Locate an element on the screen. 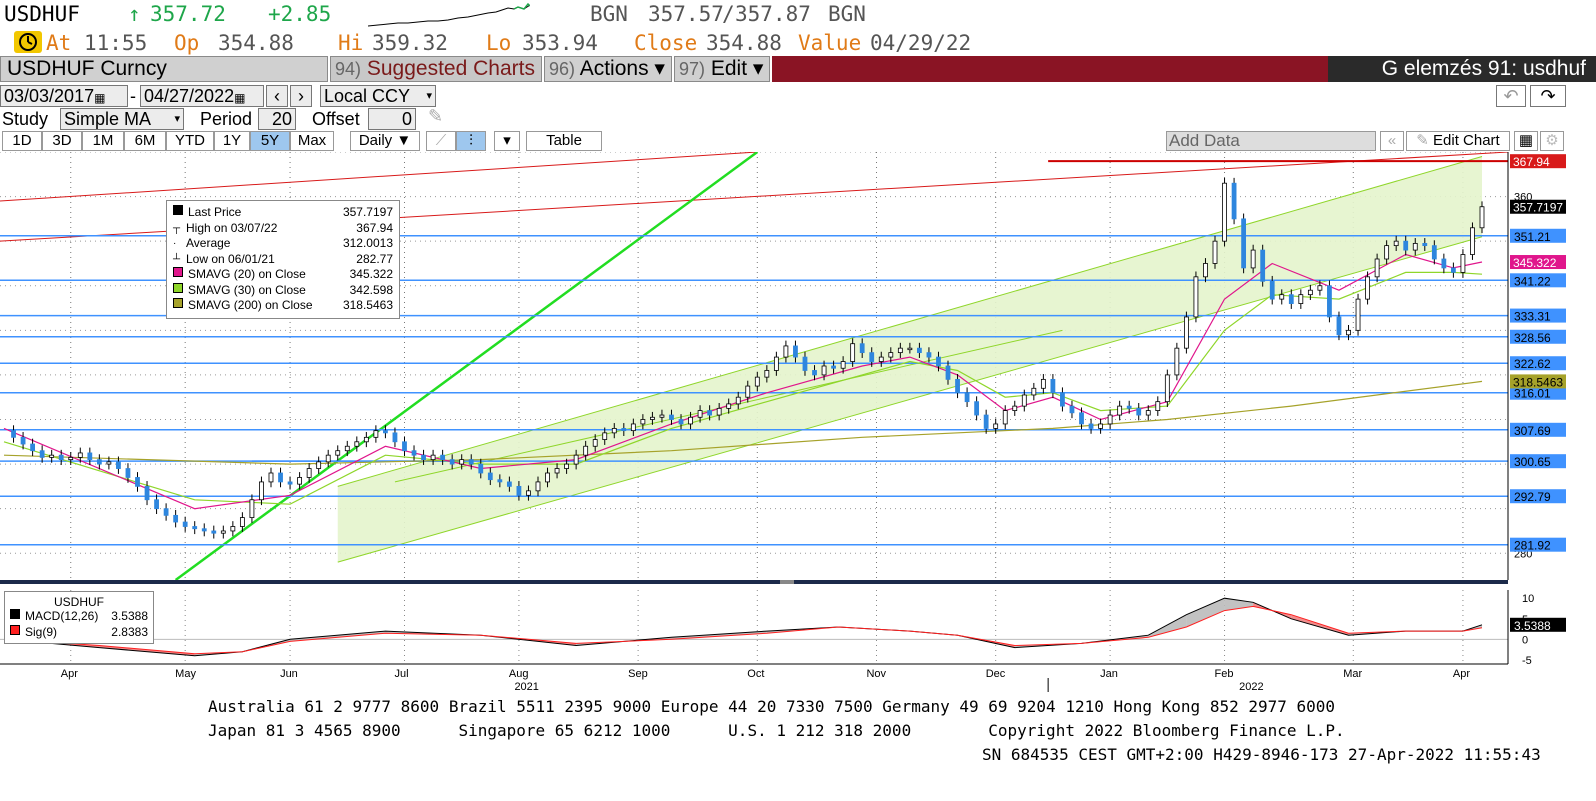  study-select: Simple MA ▾ is located at coordinates (122, 119).